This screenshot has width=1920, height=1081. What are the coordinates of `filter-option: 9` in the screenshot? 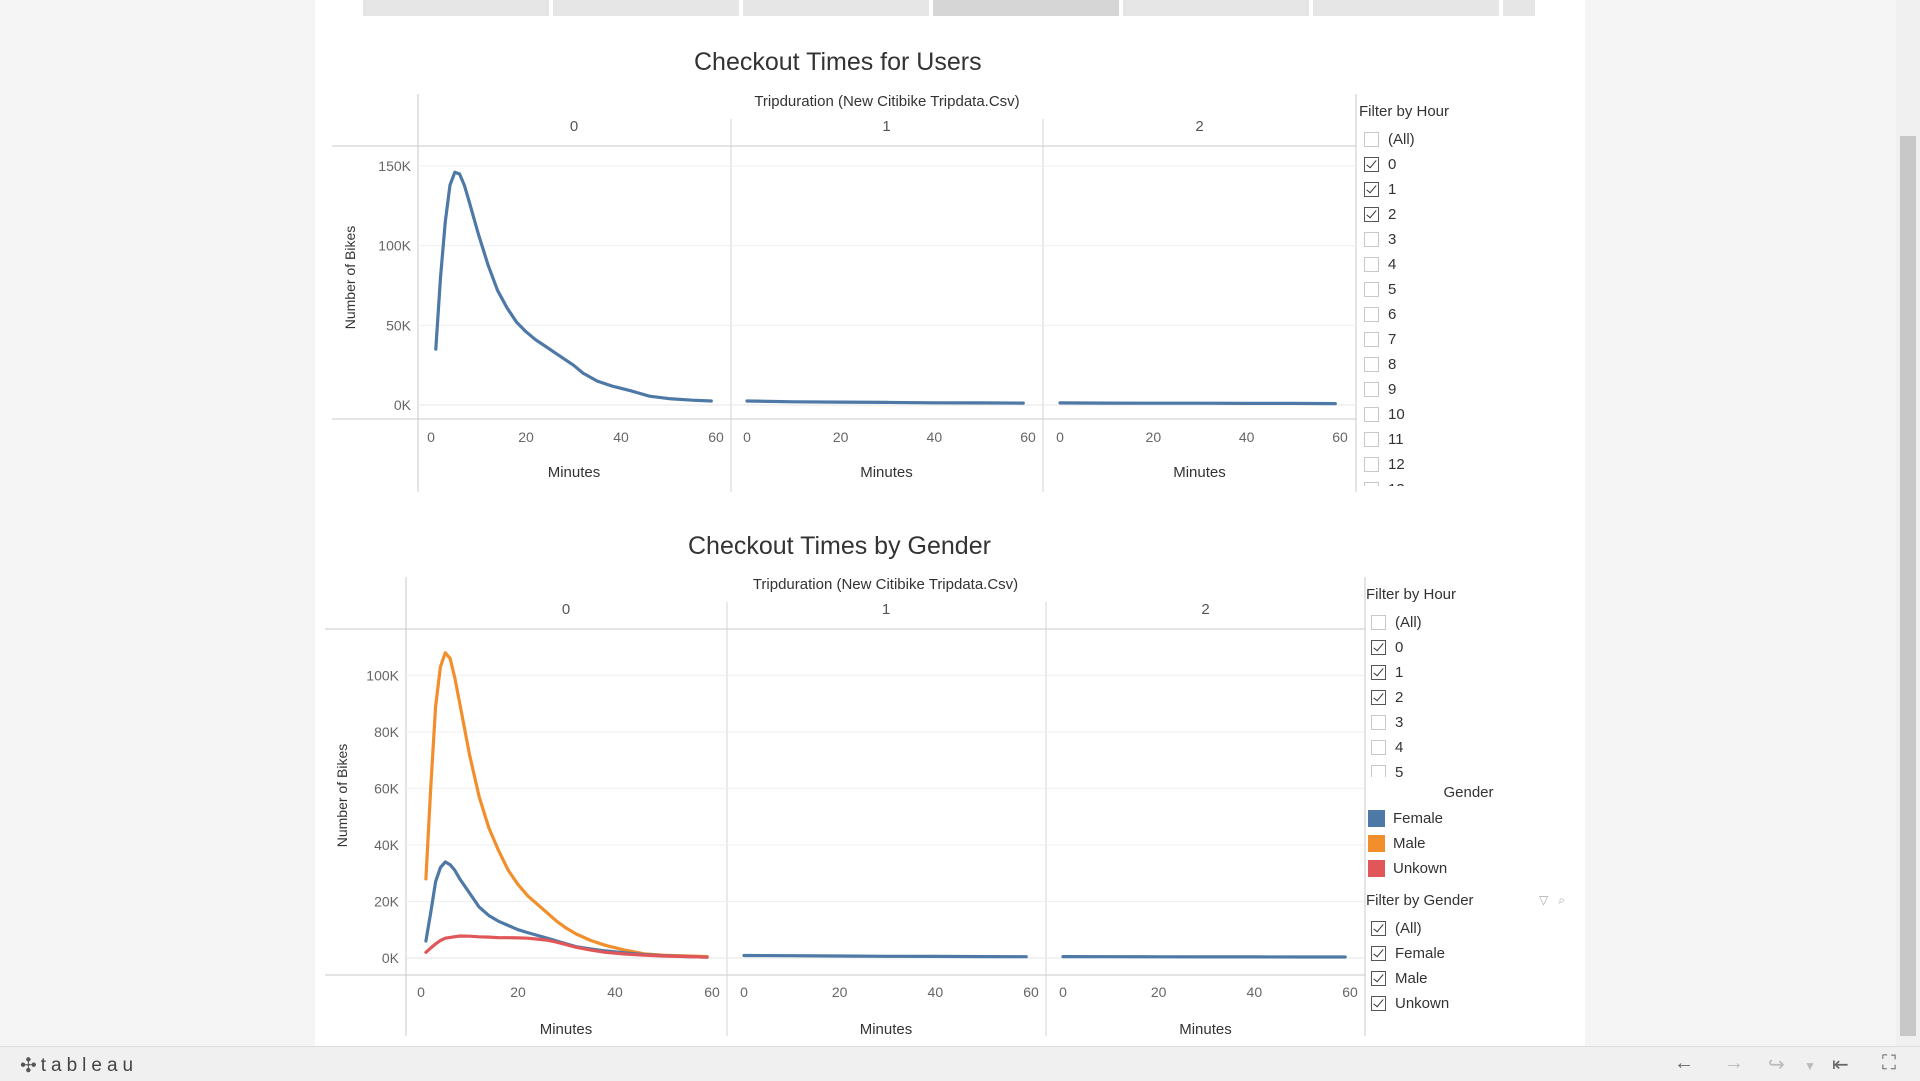 It's located at (1444, 389).